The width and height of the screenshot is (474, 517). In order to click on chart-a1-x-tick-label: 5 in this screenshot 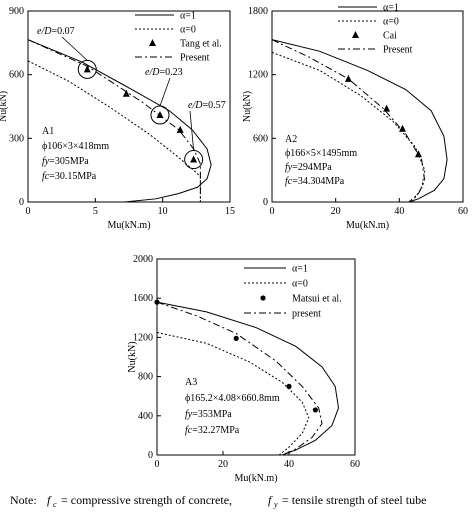, I will do `click(95, 211)`.